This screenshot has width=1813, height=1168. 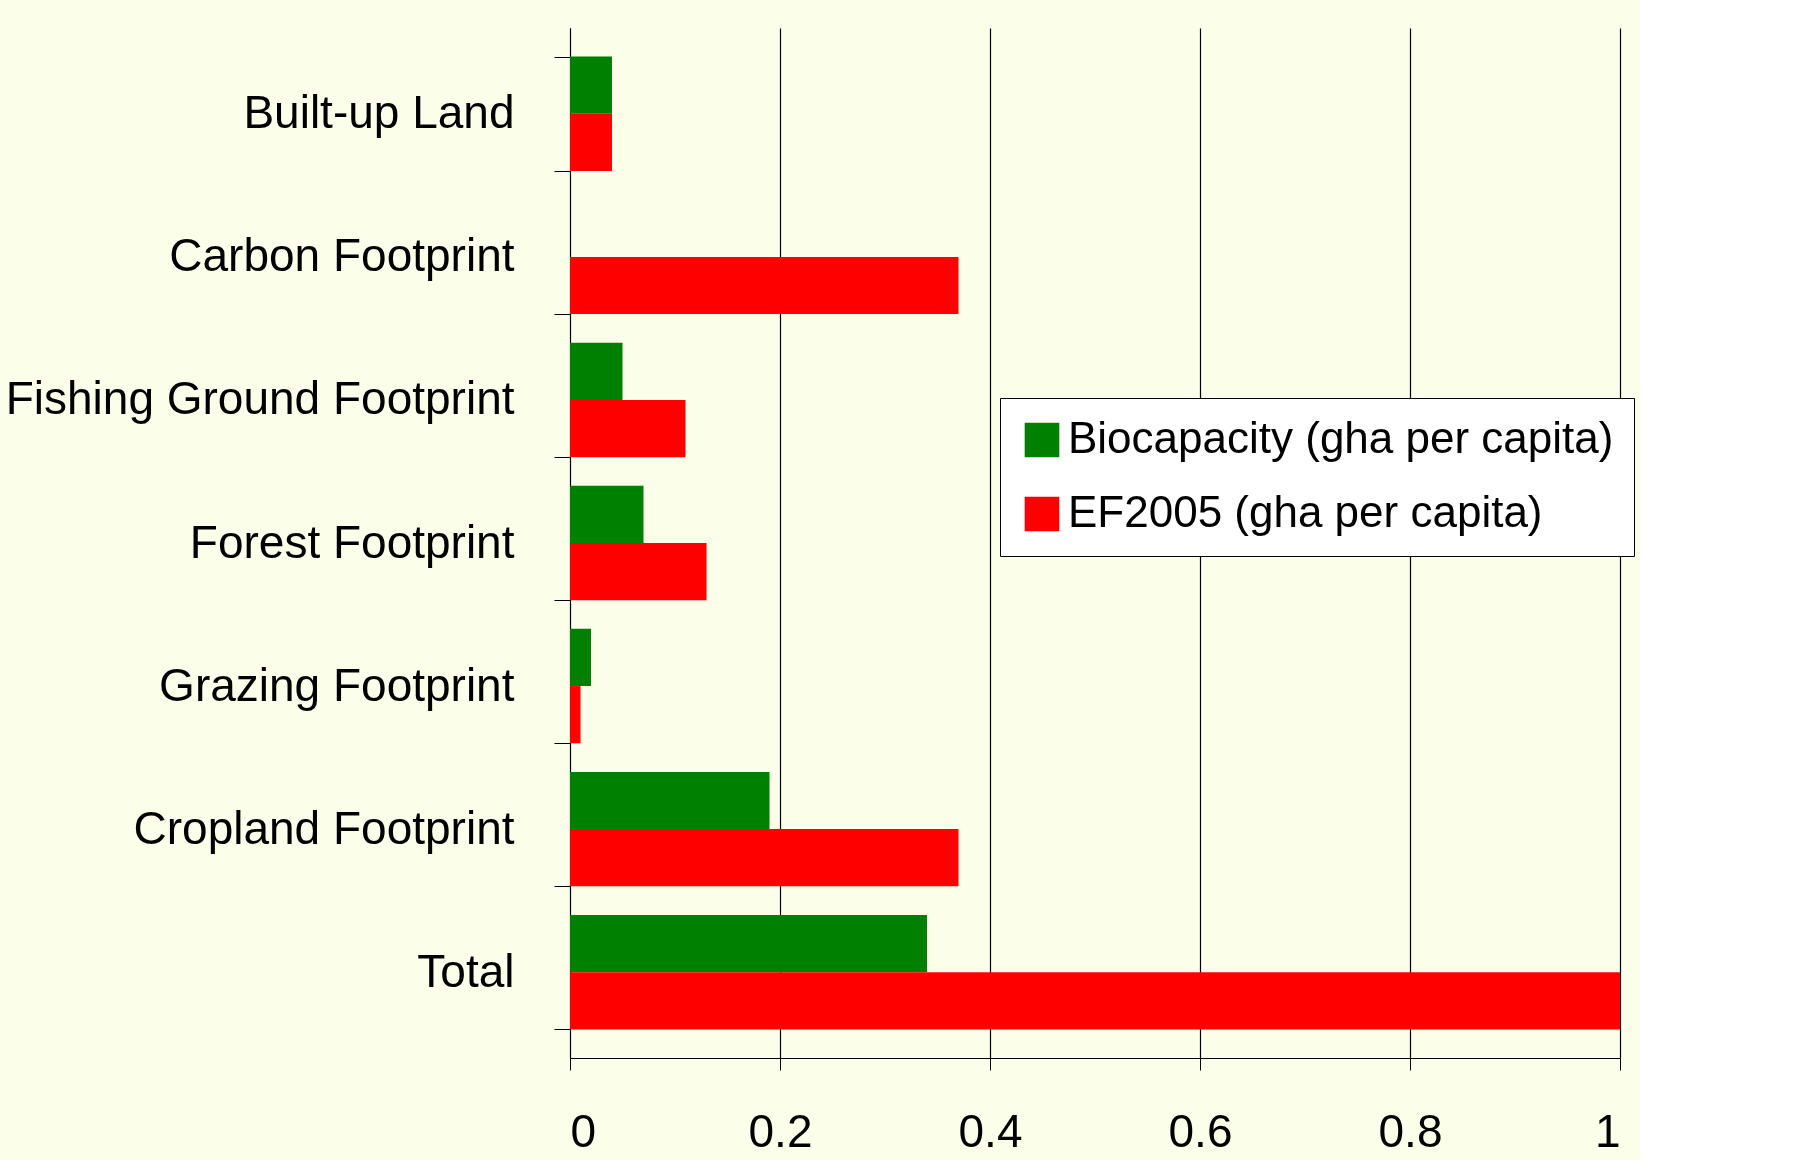 I want to click on x-tick-label: 0, so click(x=583, y=1130).